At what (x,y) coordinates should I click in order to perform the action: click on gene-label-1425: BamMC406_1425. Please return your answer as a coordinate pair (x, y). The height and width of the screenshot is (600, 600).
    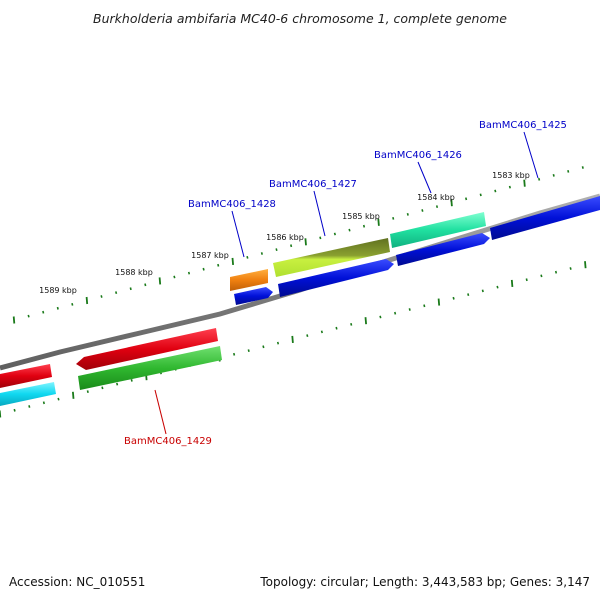
    Looking at the image, I should click on (523, 125).